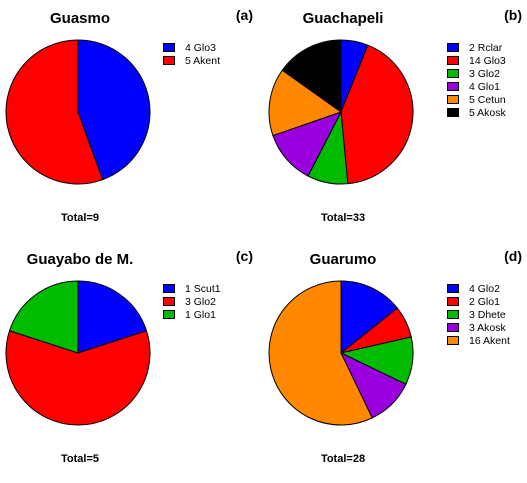 The width and height of the screenshot is (527, 483). I want to click on legend-label: 1 Glo1, so click(200, 314).